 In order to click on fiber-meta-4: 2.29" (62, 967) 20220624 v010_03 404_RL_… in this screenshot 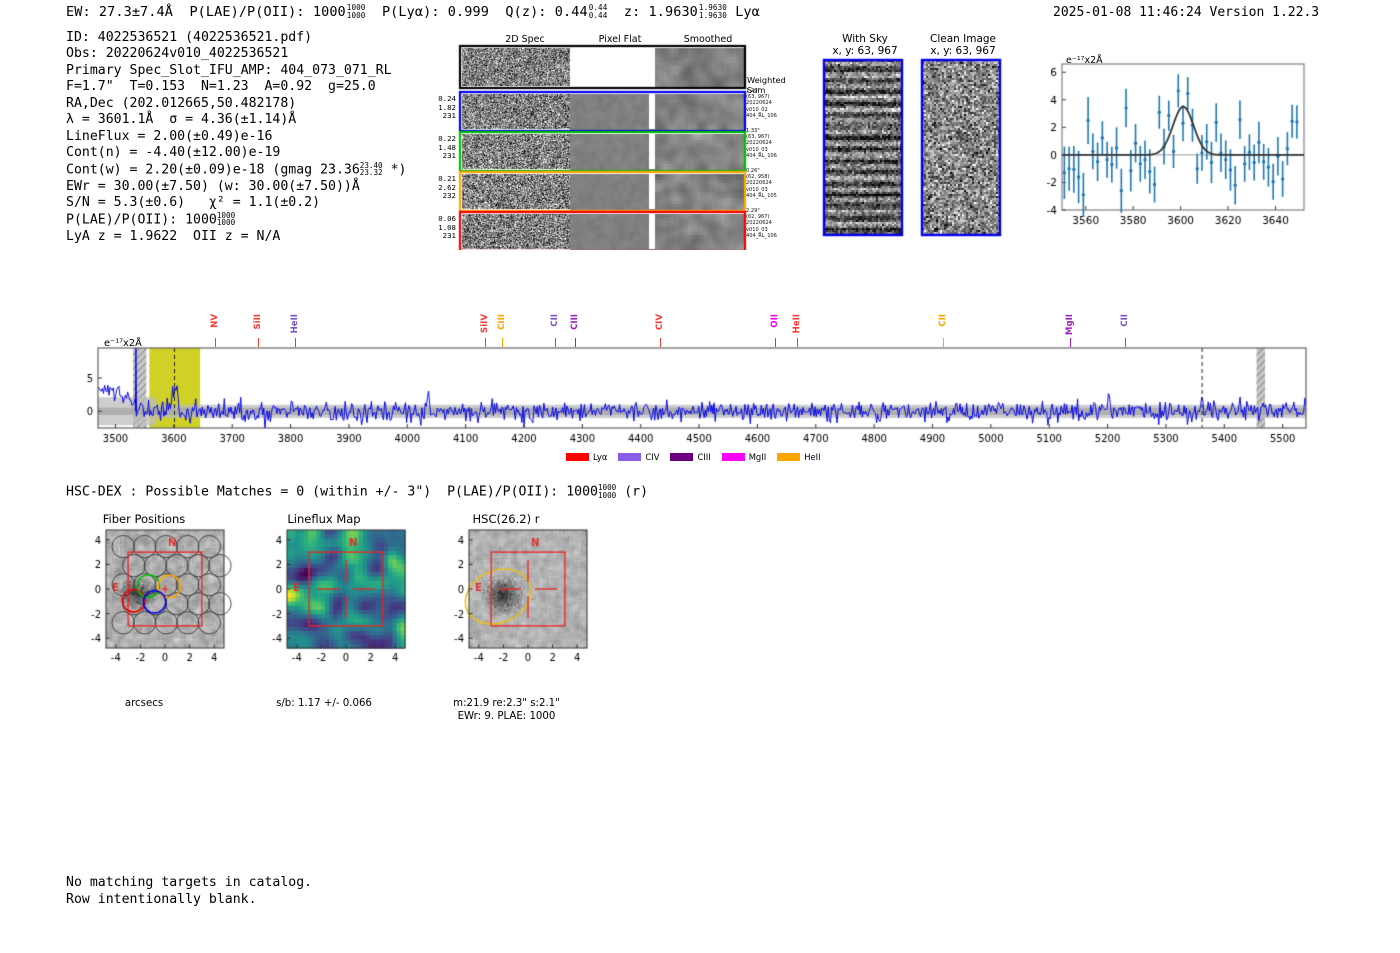, I will do `click(761, 223)`.